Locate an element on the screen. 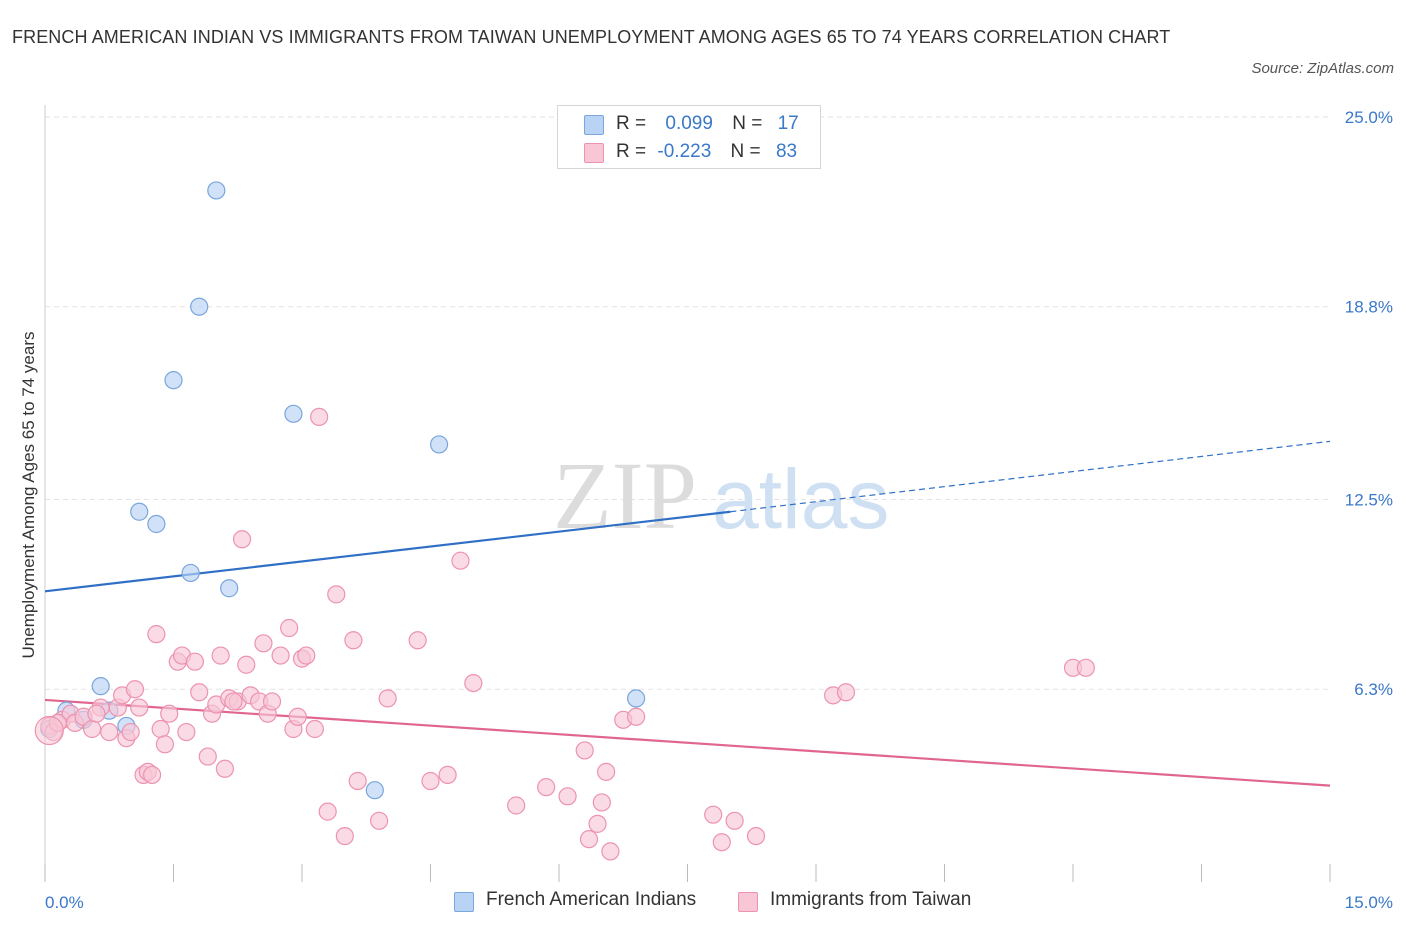  bottom-legend-swatch-blue is located at coordinates (464, 902).